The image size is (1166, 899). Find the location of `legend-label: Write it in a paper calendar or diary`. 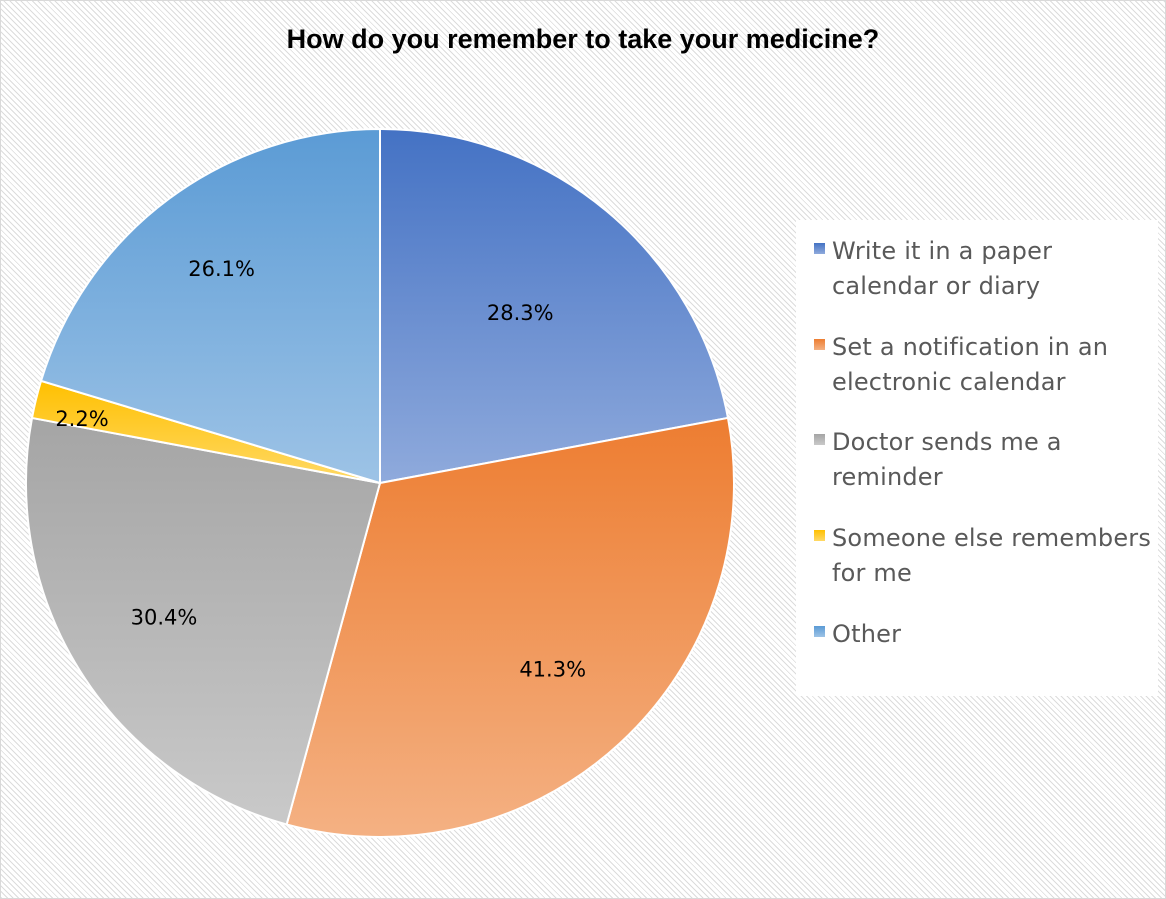

legend-label: Write it in a paper calendar or diary is located at coordinates (942, 268).